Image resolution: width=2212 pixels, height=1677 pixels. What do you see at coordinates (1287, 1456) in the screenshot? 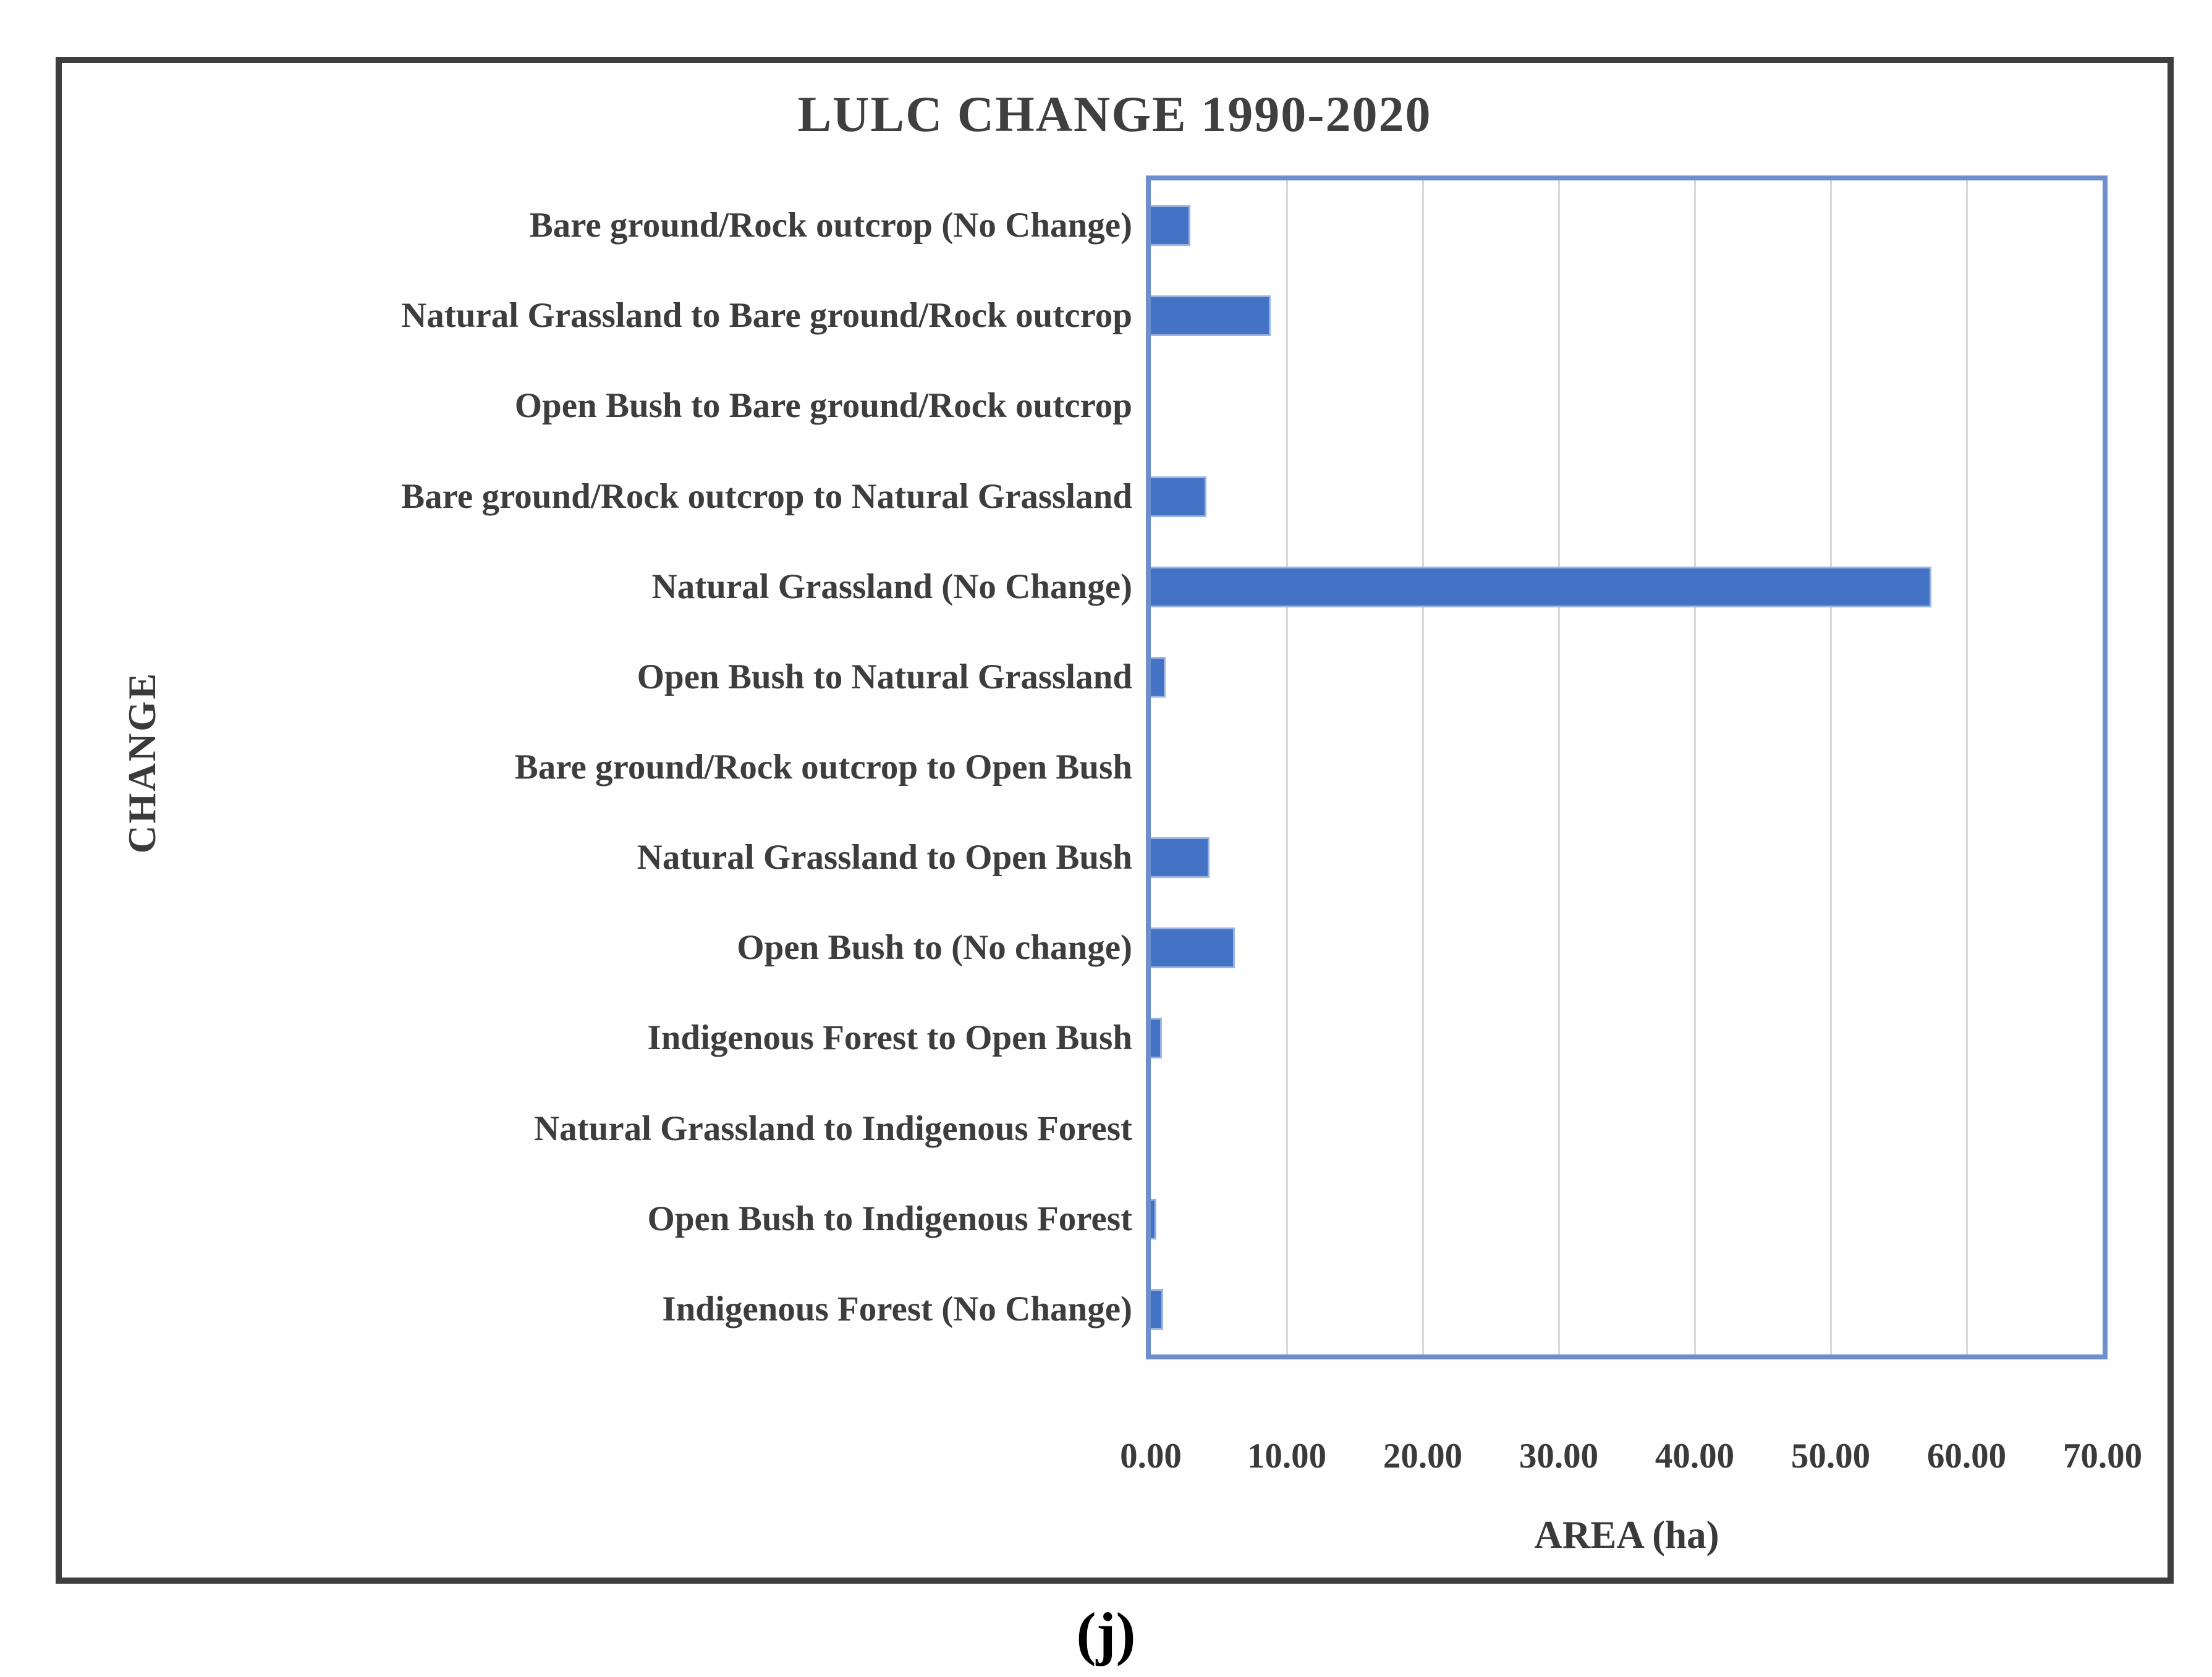
I see `x-tick-label: 10.00` at bounding box center [1287, 1456].